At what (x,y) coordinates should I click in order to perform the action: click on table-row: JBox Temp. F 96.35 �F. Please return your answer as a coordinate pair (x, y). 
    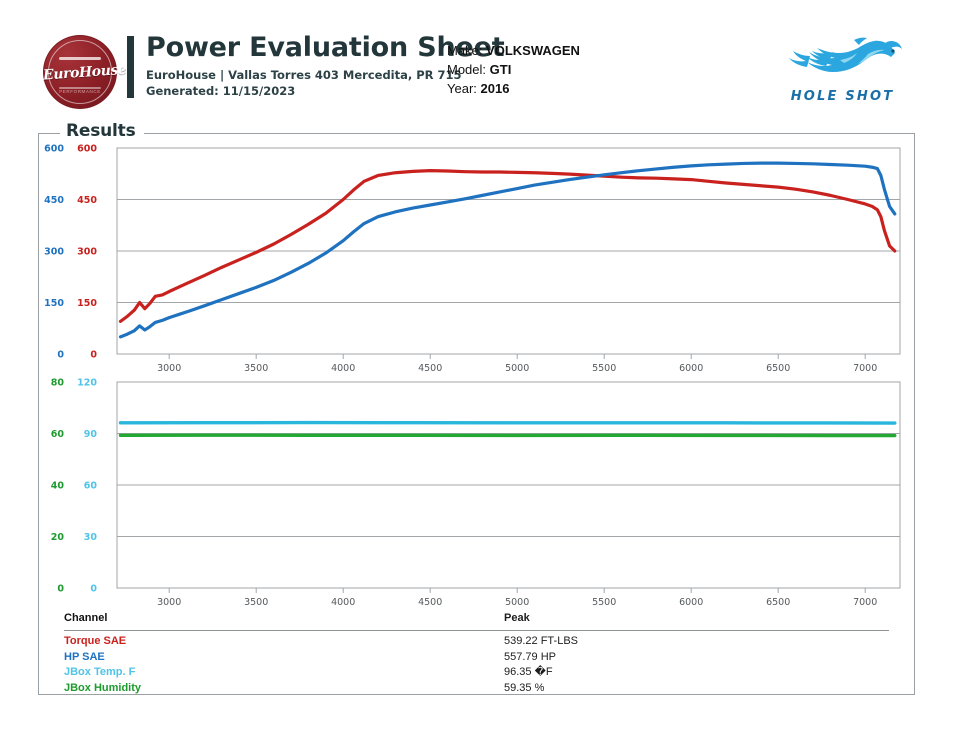
    Looking at the image, I should click on (476, 673).